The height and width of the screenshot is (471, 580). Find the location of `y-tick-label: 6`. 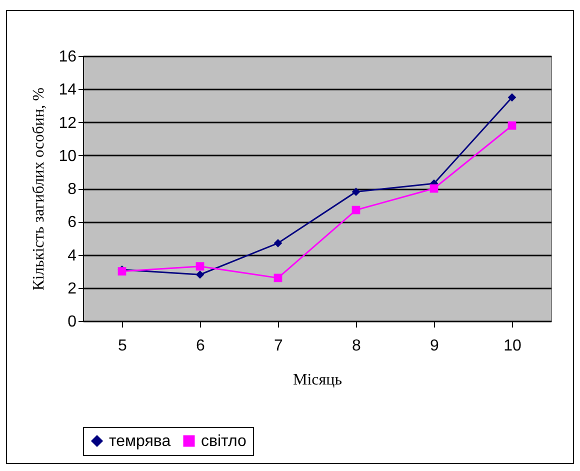

y-tick-label: 6 is located at coordinates (72, 223).